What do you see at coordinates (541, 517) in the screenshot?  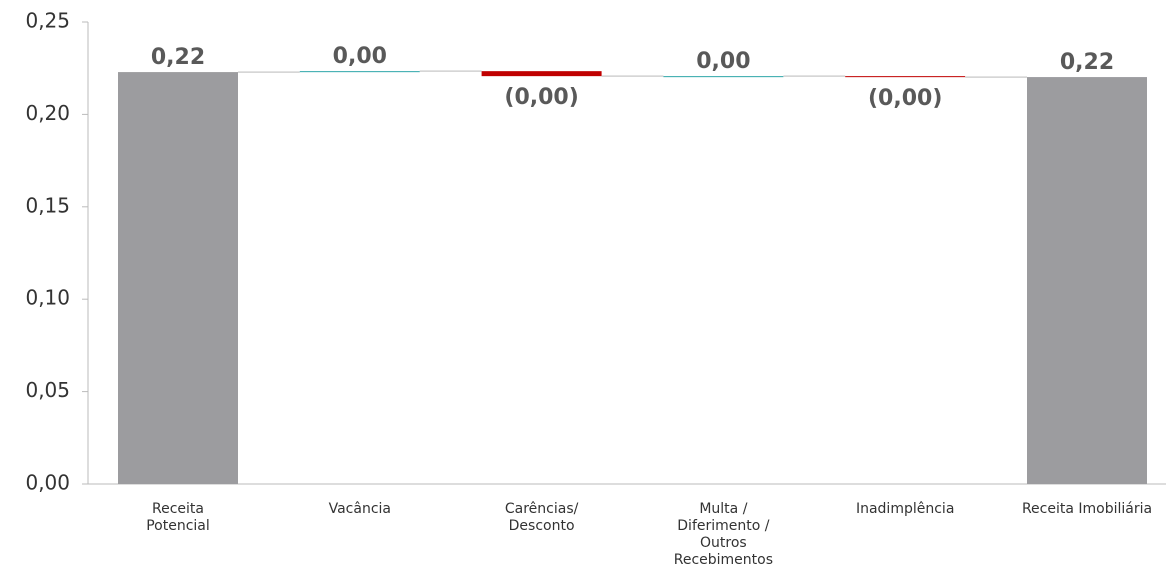 I see `x-tick-label: Carências/ Desconto` at bounding box center [541, 517].